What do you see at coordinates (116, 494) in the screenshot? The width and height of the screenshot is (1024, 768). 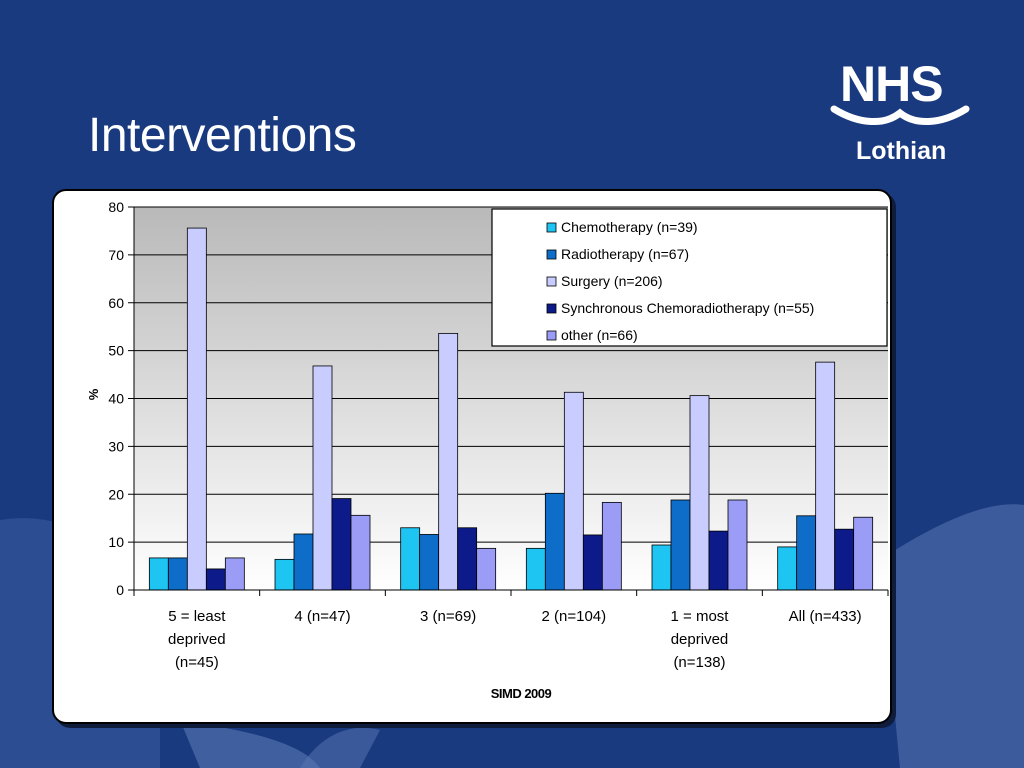 I see `y-tick-label: 20` at bounding box center [116, 494].